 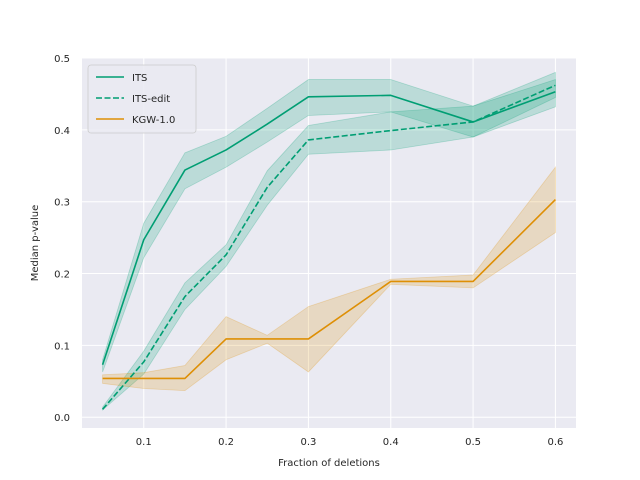 What do you see at coordinates (62, 131) in the screenshot?
I see `y-tick-label: 0.4` at bounding box center [62, 131].